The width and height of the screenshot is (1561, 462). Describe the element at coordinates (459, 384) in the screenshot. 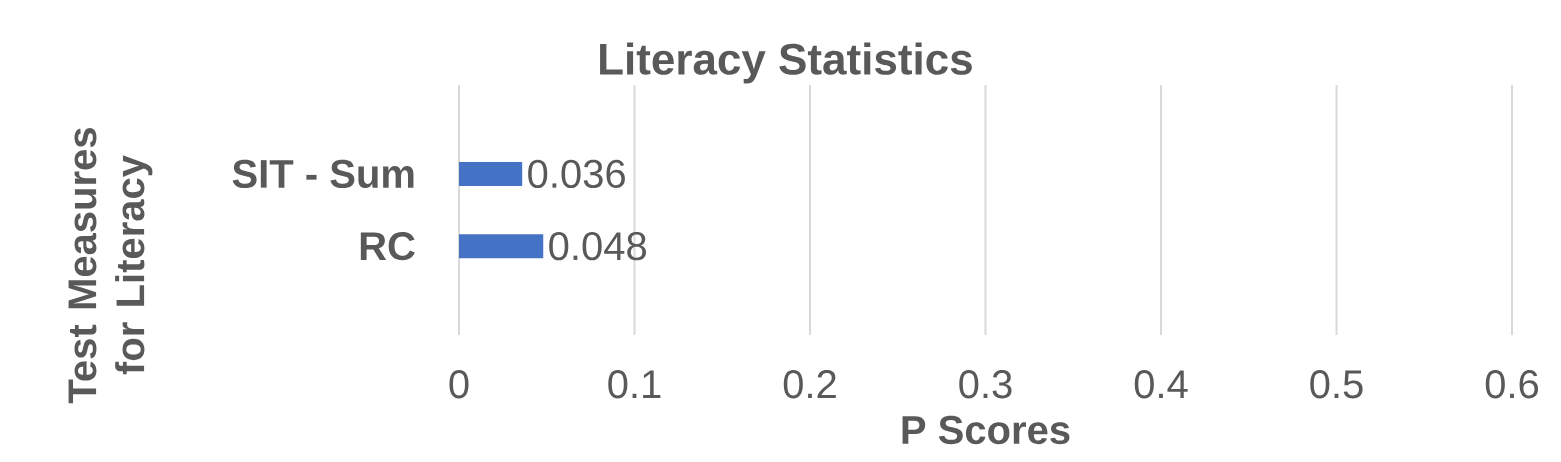

I see `x-tick-label: 0` at that location.